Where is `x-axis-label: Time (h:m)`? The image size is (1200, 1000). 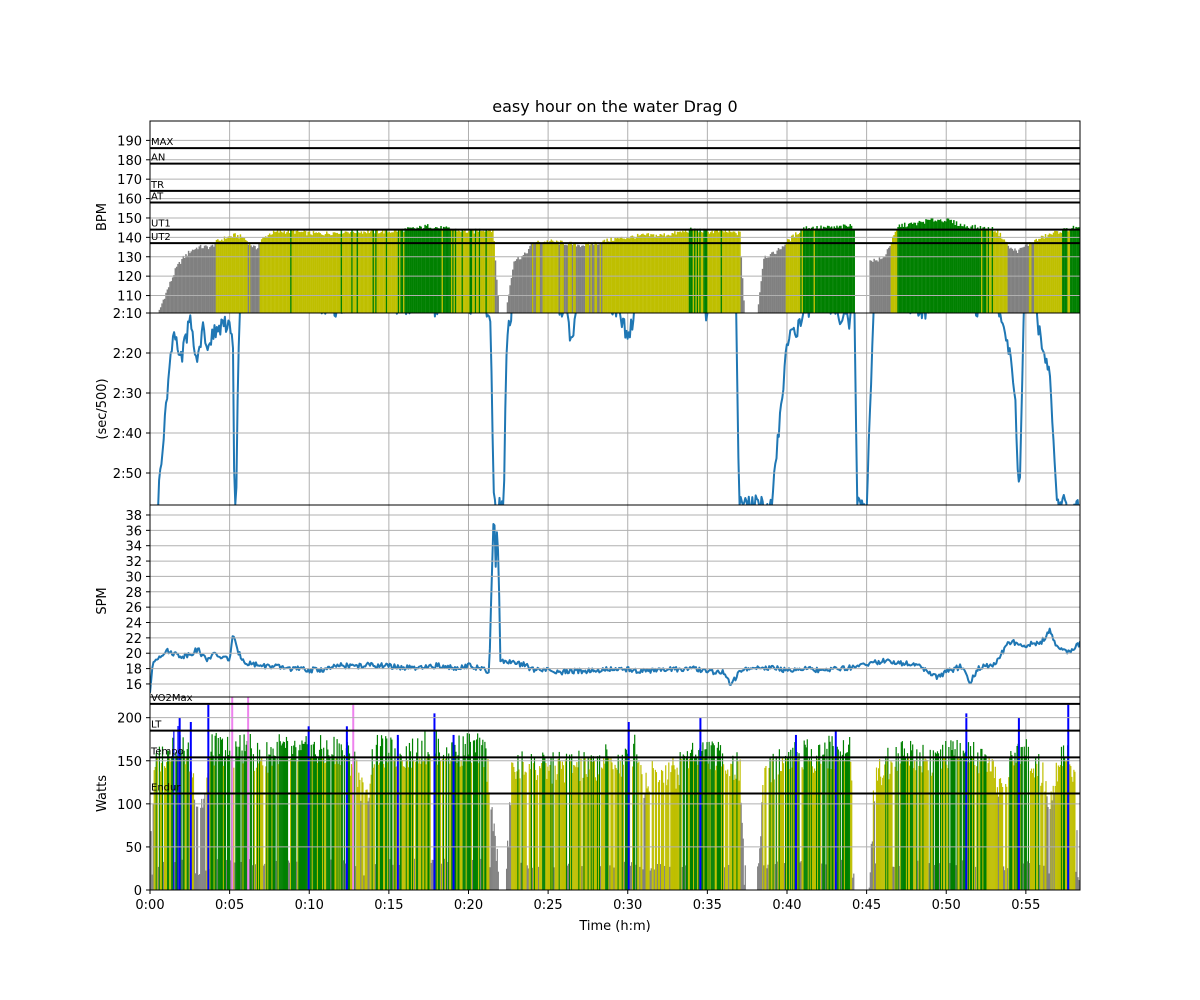
x-axis-label: Time (h:m) is located at coordinates (614, 926).